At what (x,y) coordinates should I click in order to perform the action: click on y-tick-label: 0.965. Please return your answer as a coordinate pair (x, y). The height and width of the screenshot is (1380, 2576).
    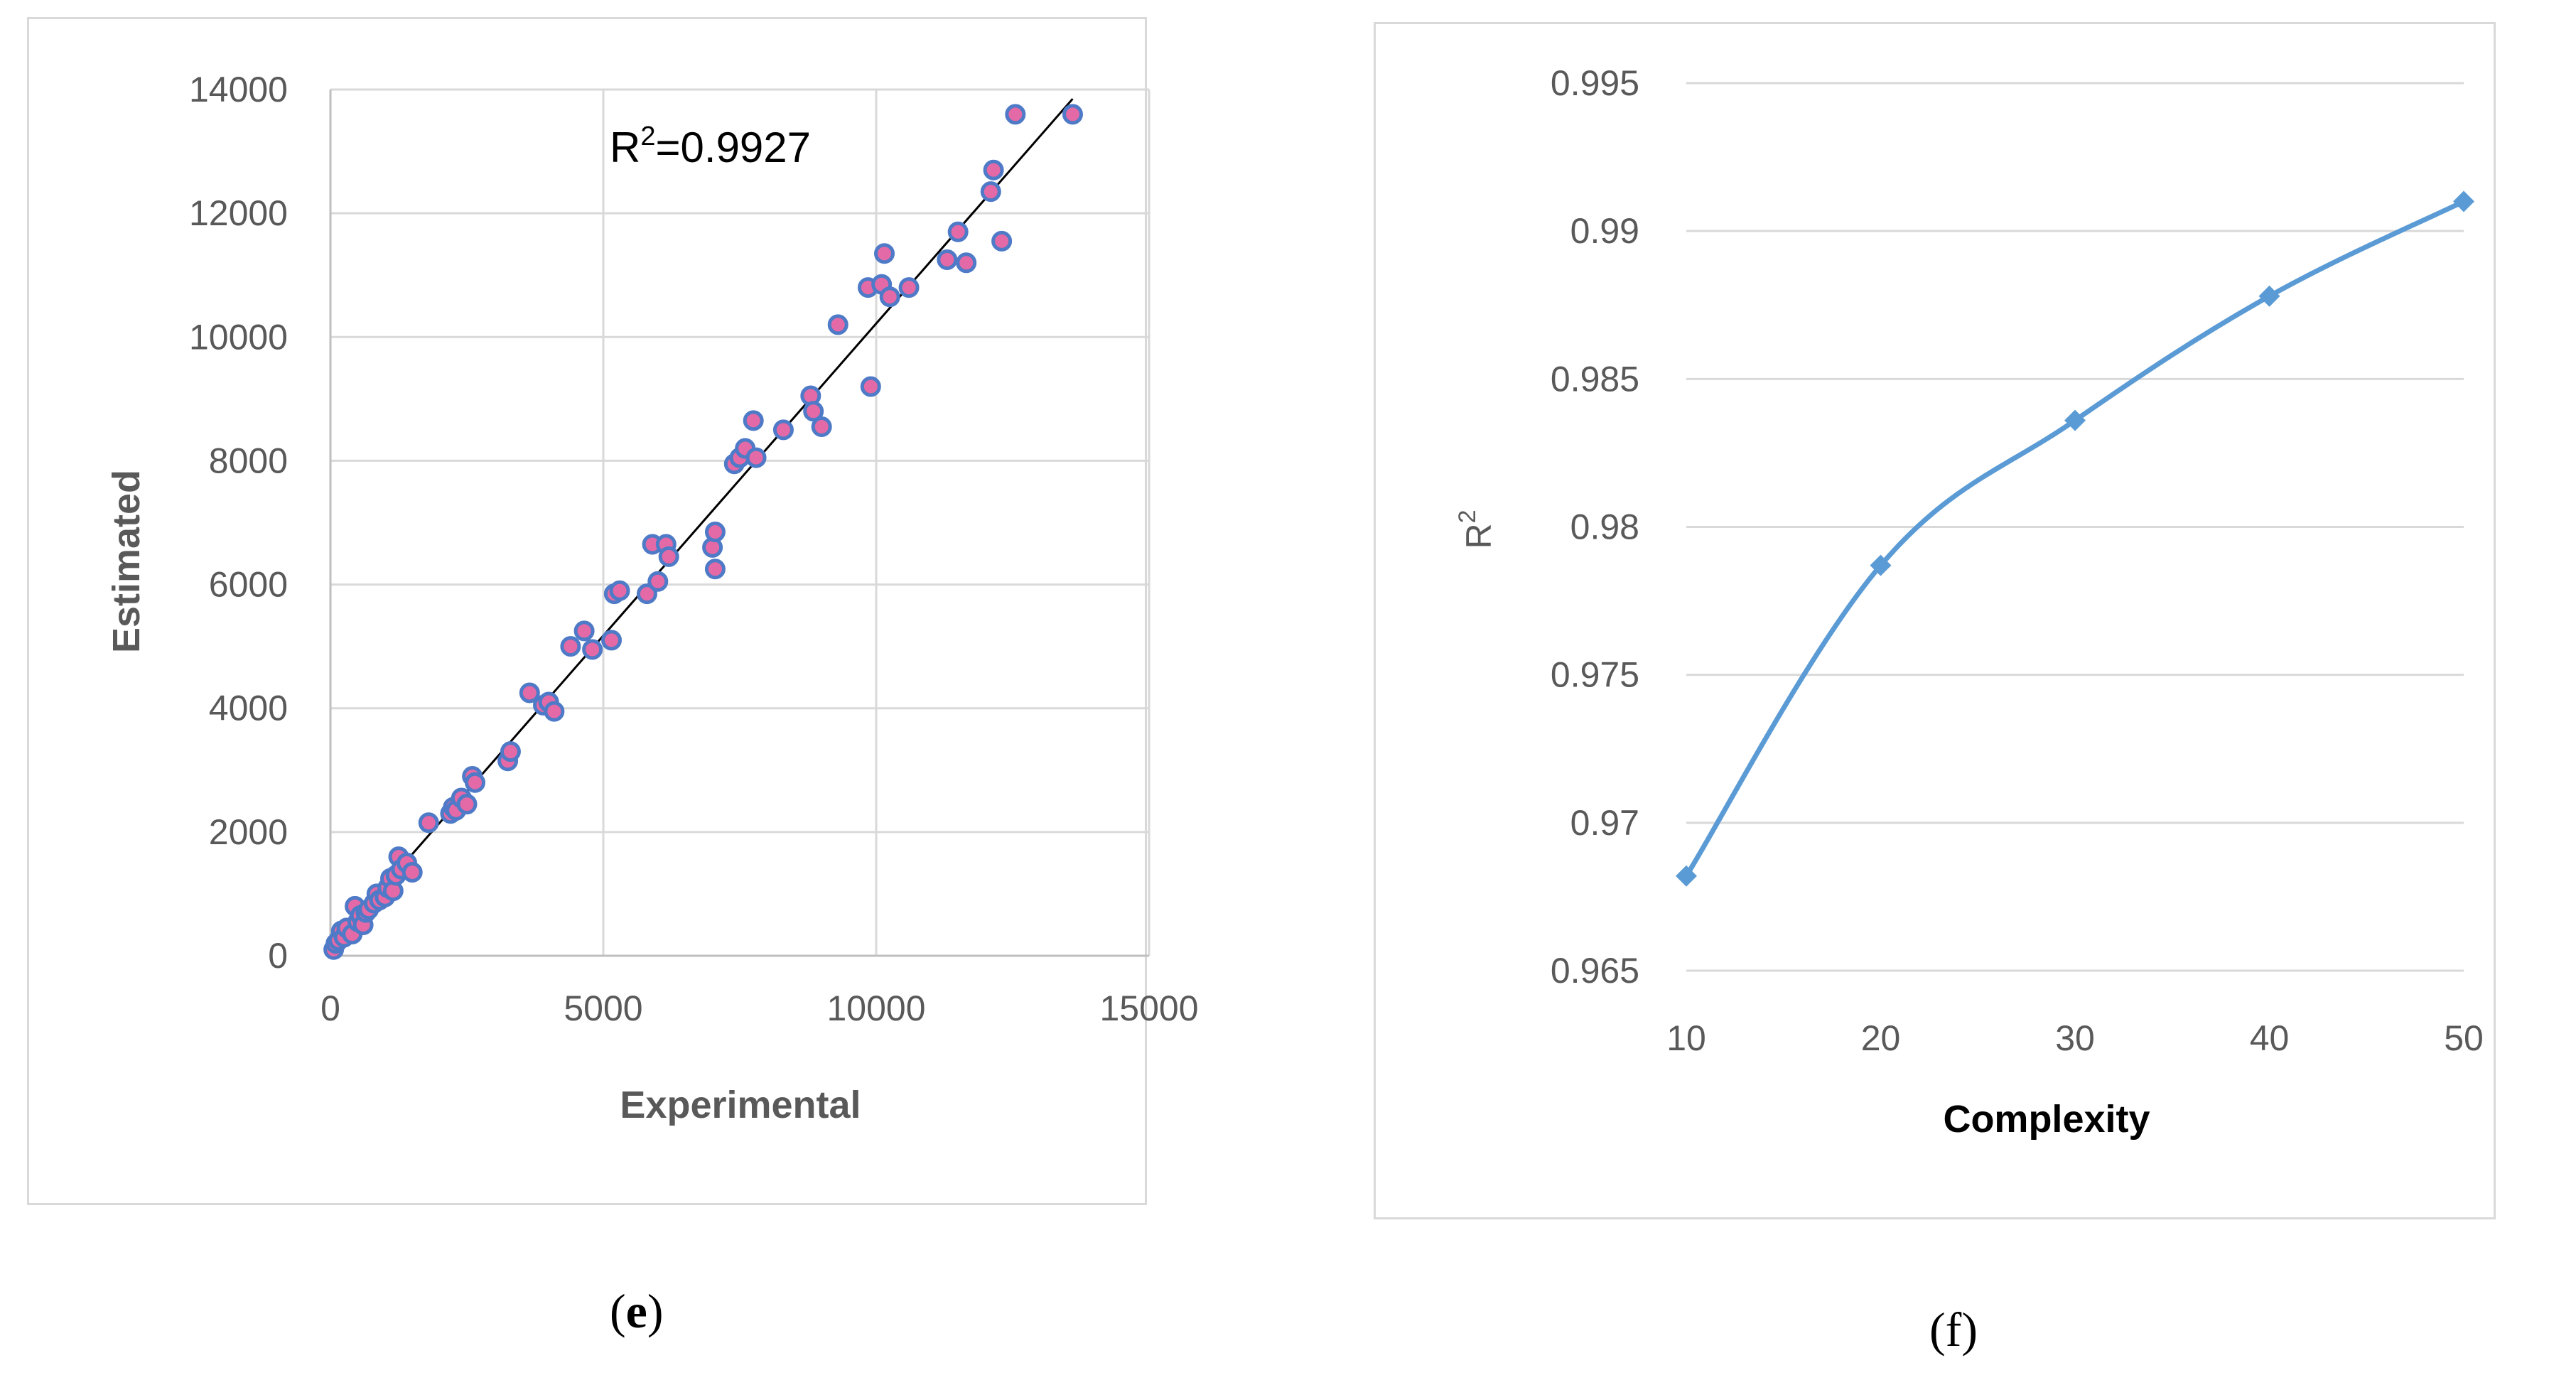
    Looking at the image, I should click on (1595, 971).